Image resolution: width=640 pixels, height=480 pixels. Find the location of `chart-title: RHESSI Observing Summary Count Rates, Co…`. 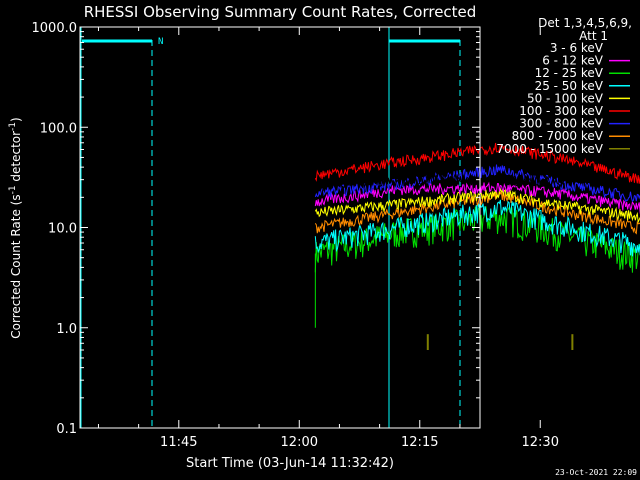

chart-title: RHESSI Observing Summary Count Rates, Co… is located at coordinates (280, 12).